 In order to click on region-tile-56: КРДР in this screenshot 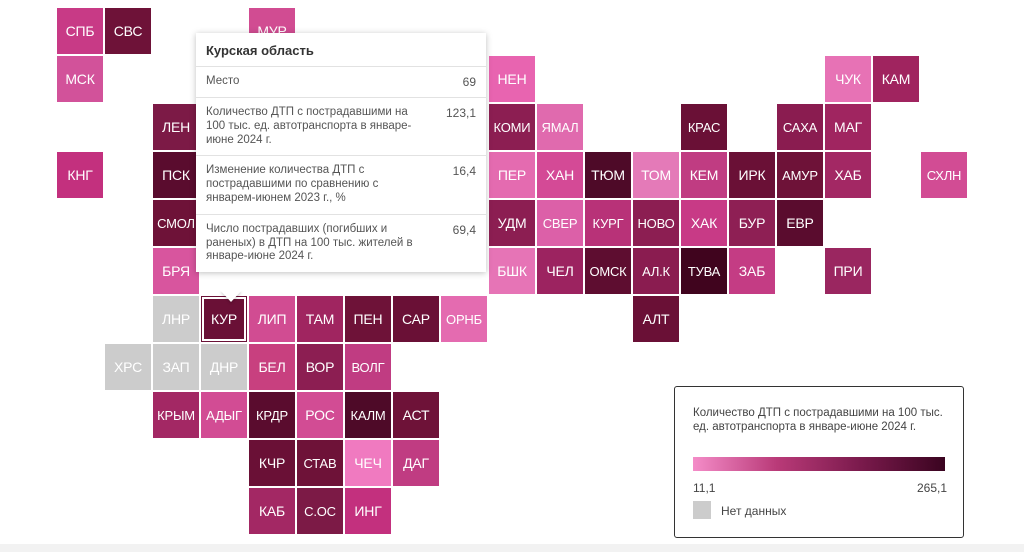, I will do `click(272, 415)`.